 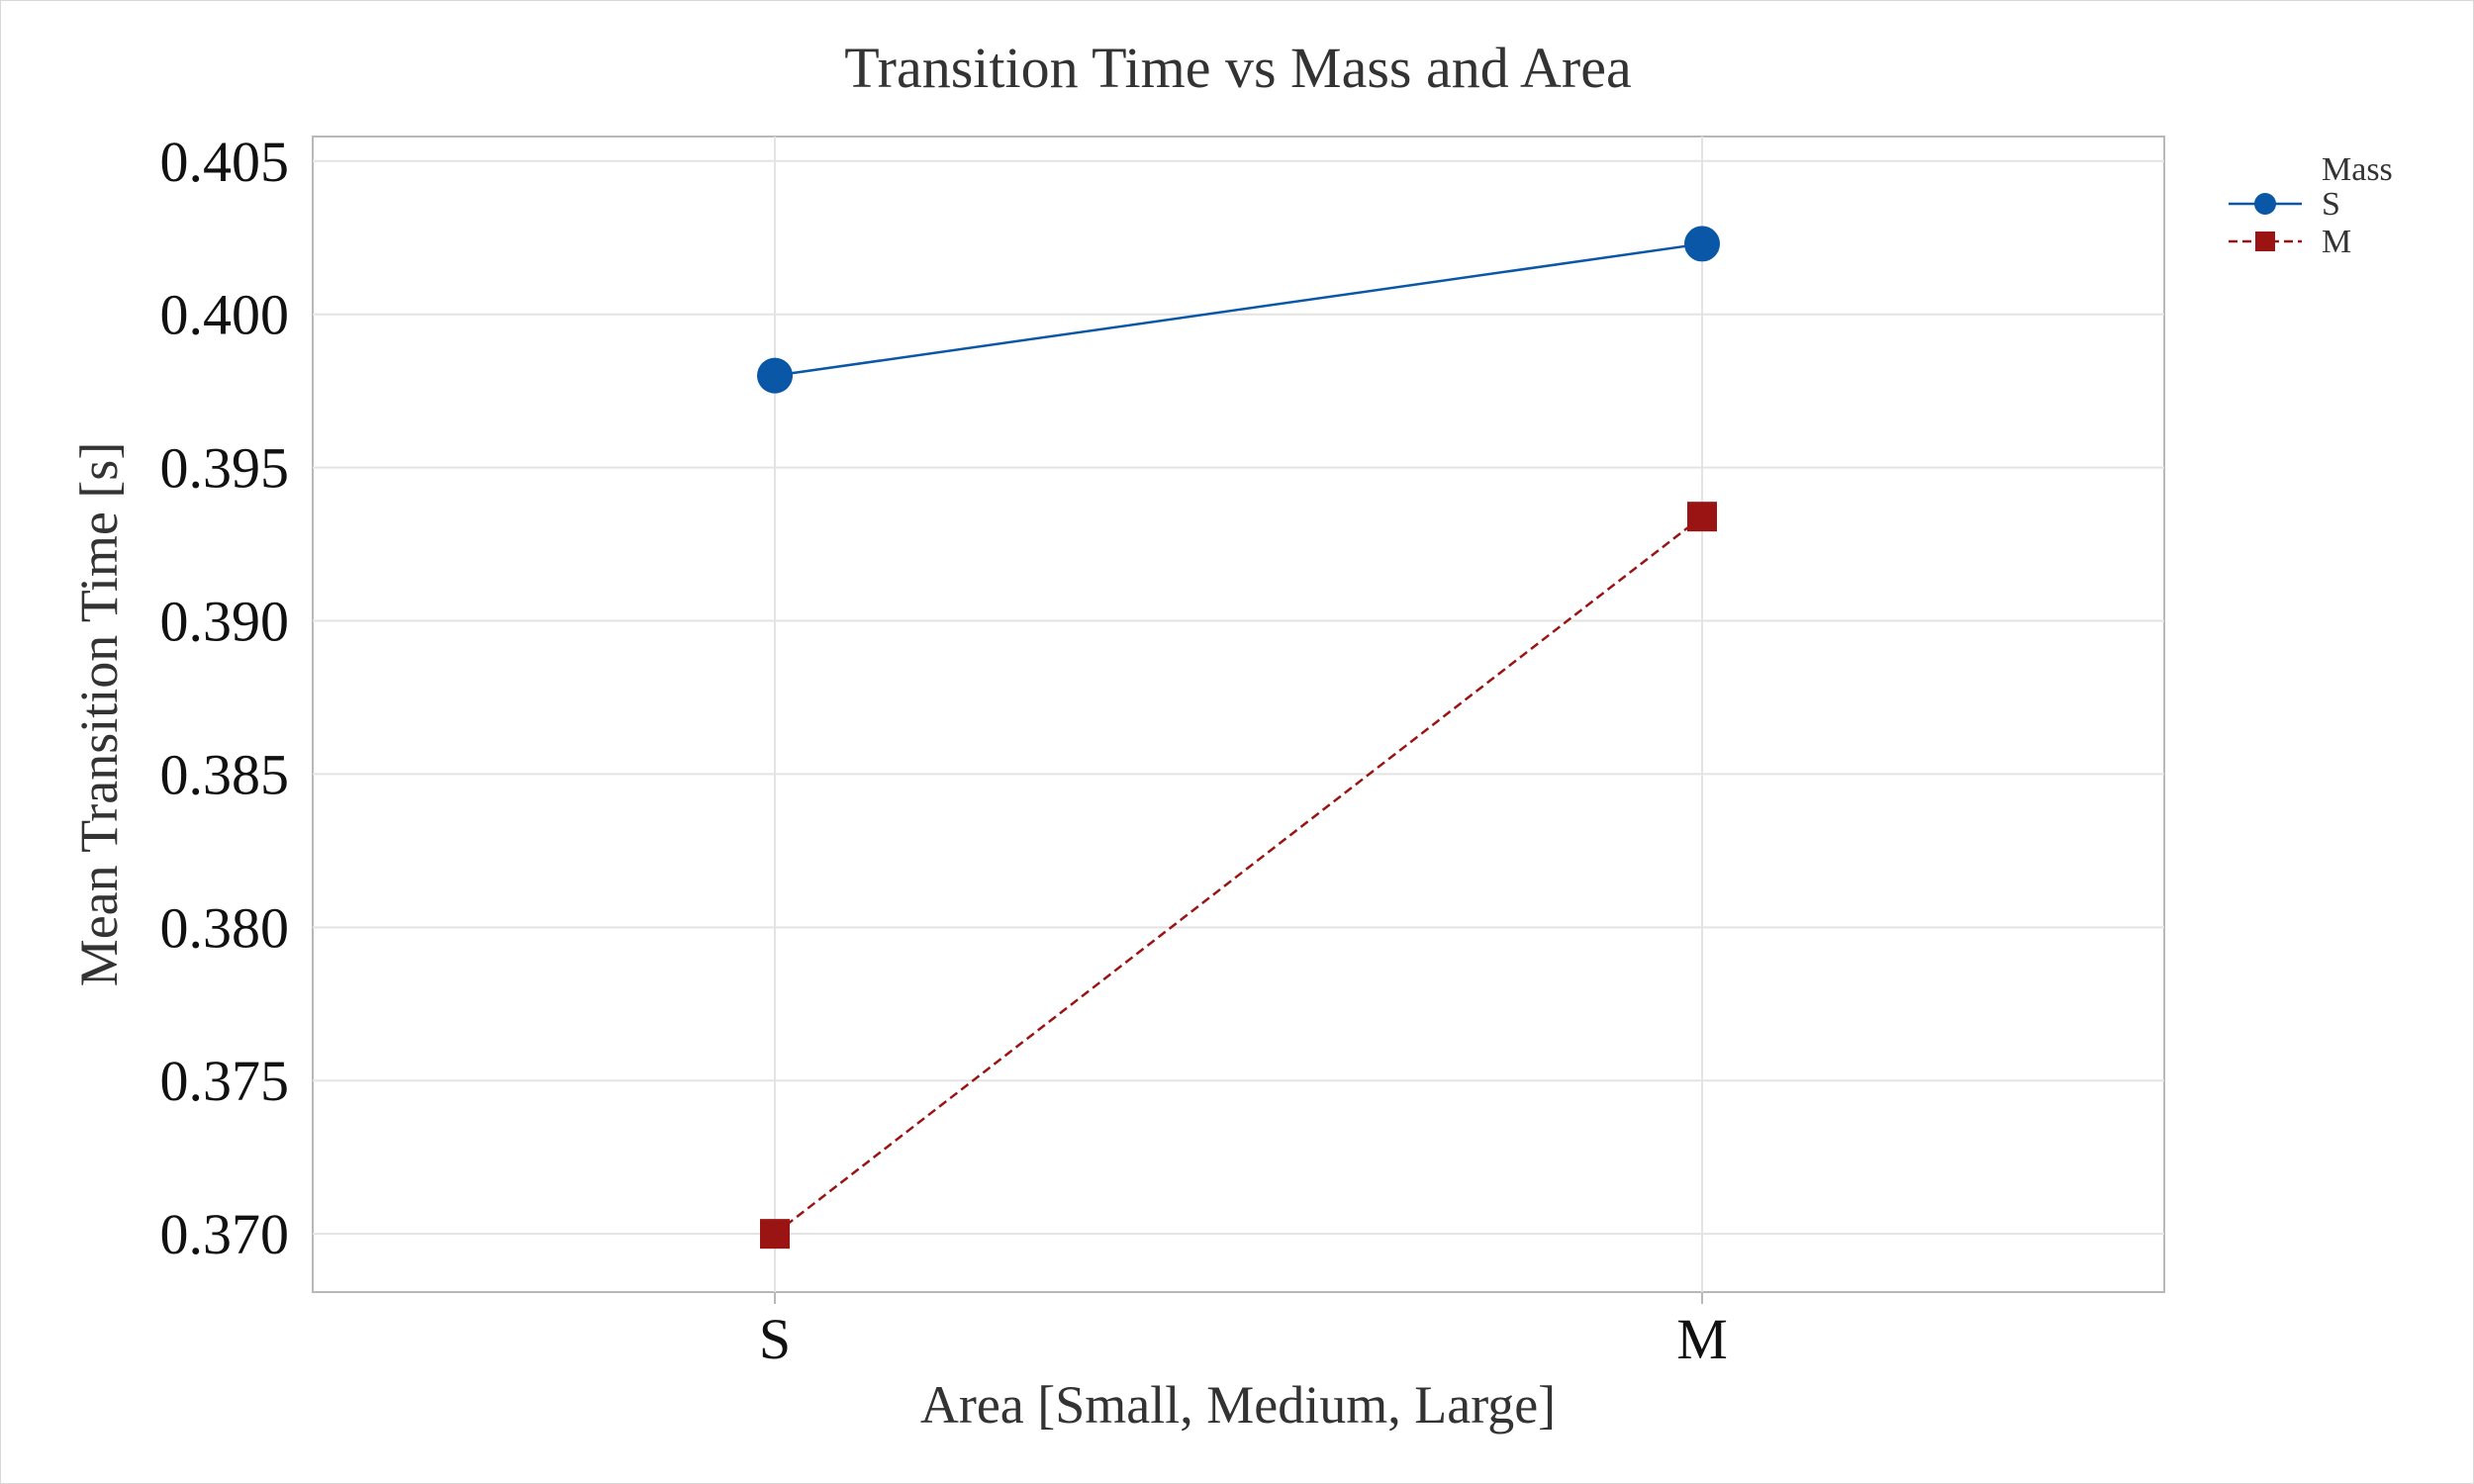 I want to click on series-line-s, so click(x=1238, y=309).